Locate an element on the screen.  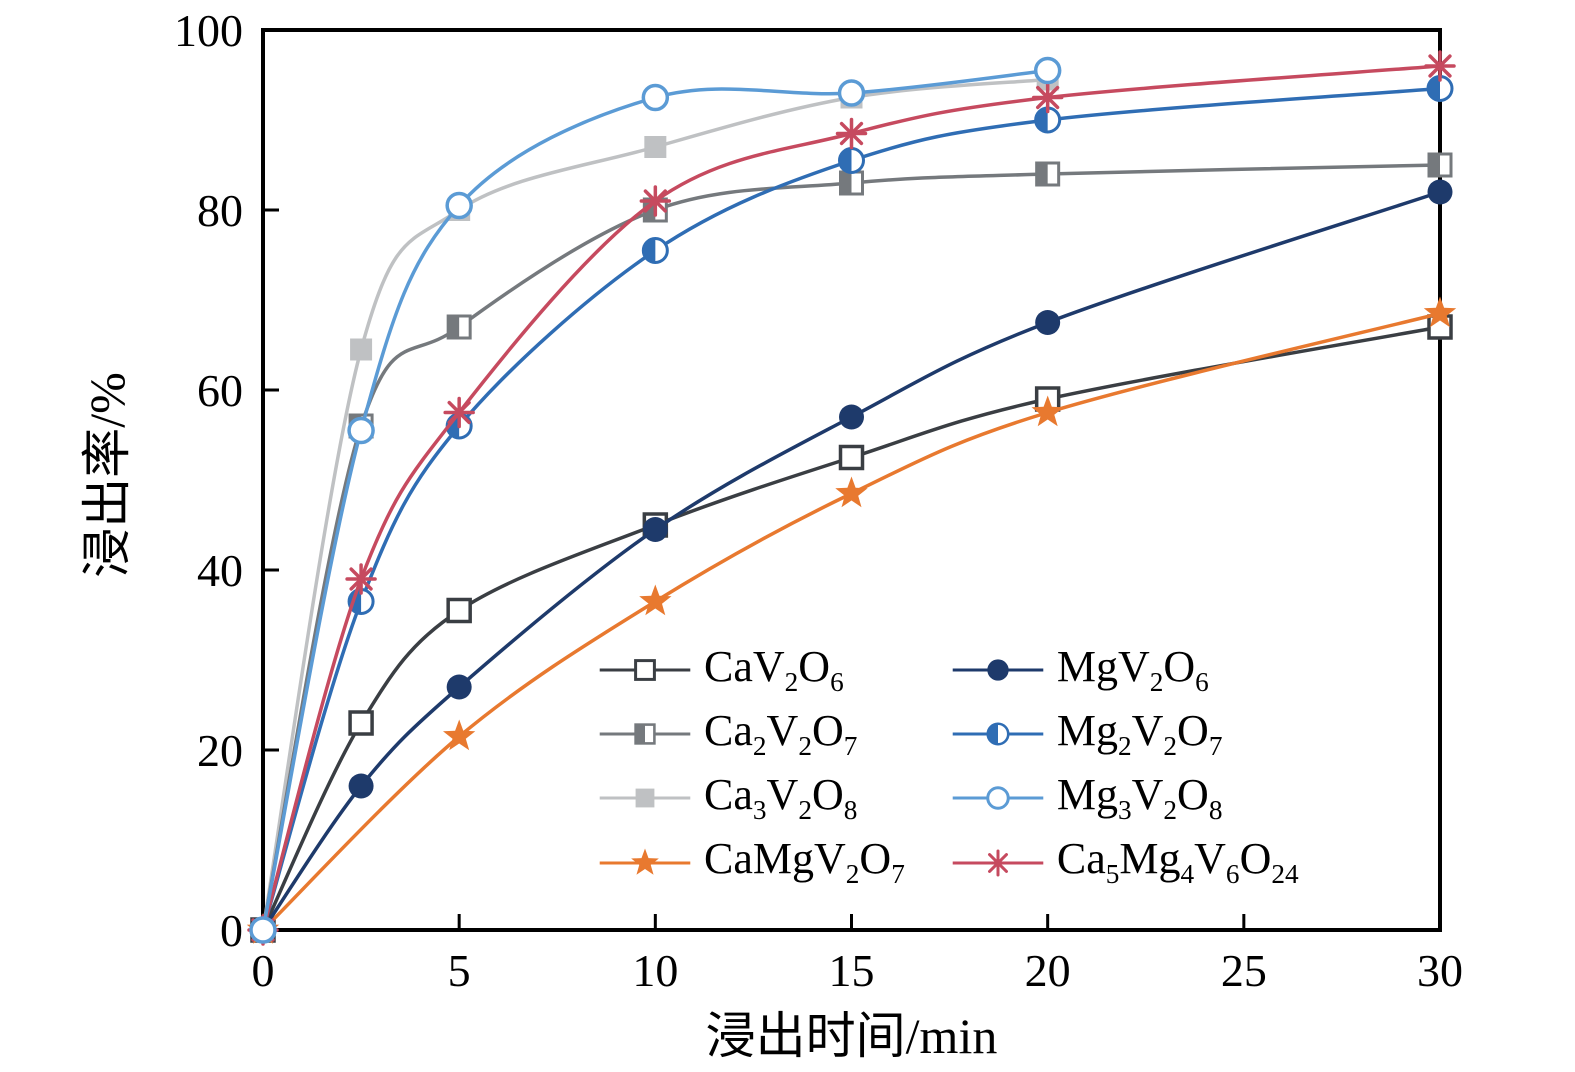
legend-item-Ca3V2O8: Ca3V2O8 is located at coordinates (751, 798).